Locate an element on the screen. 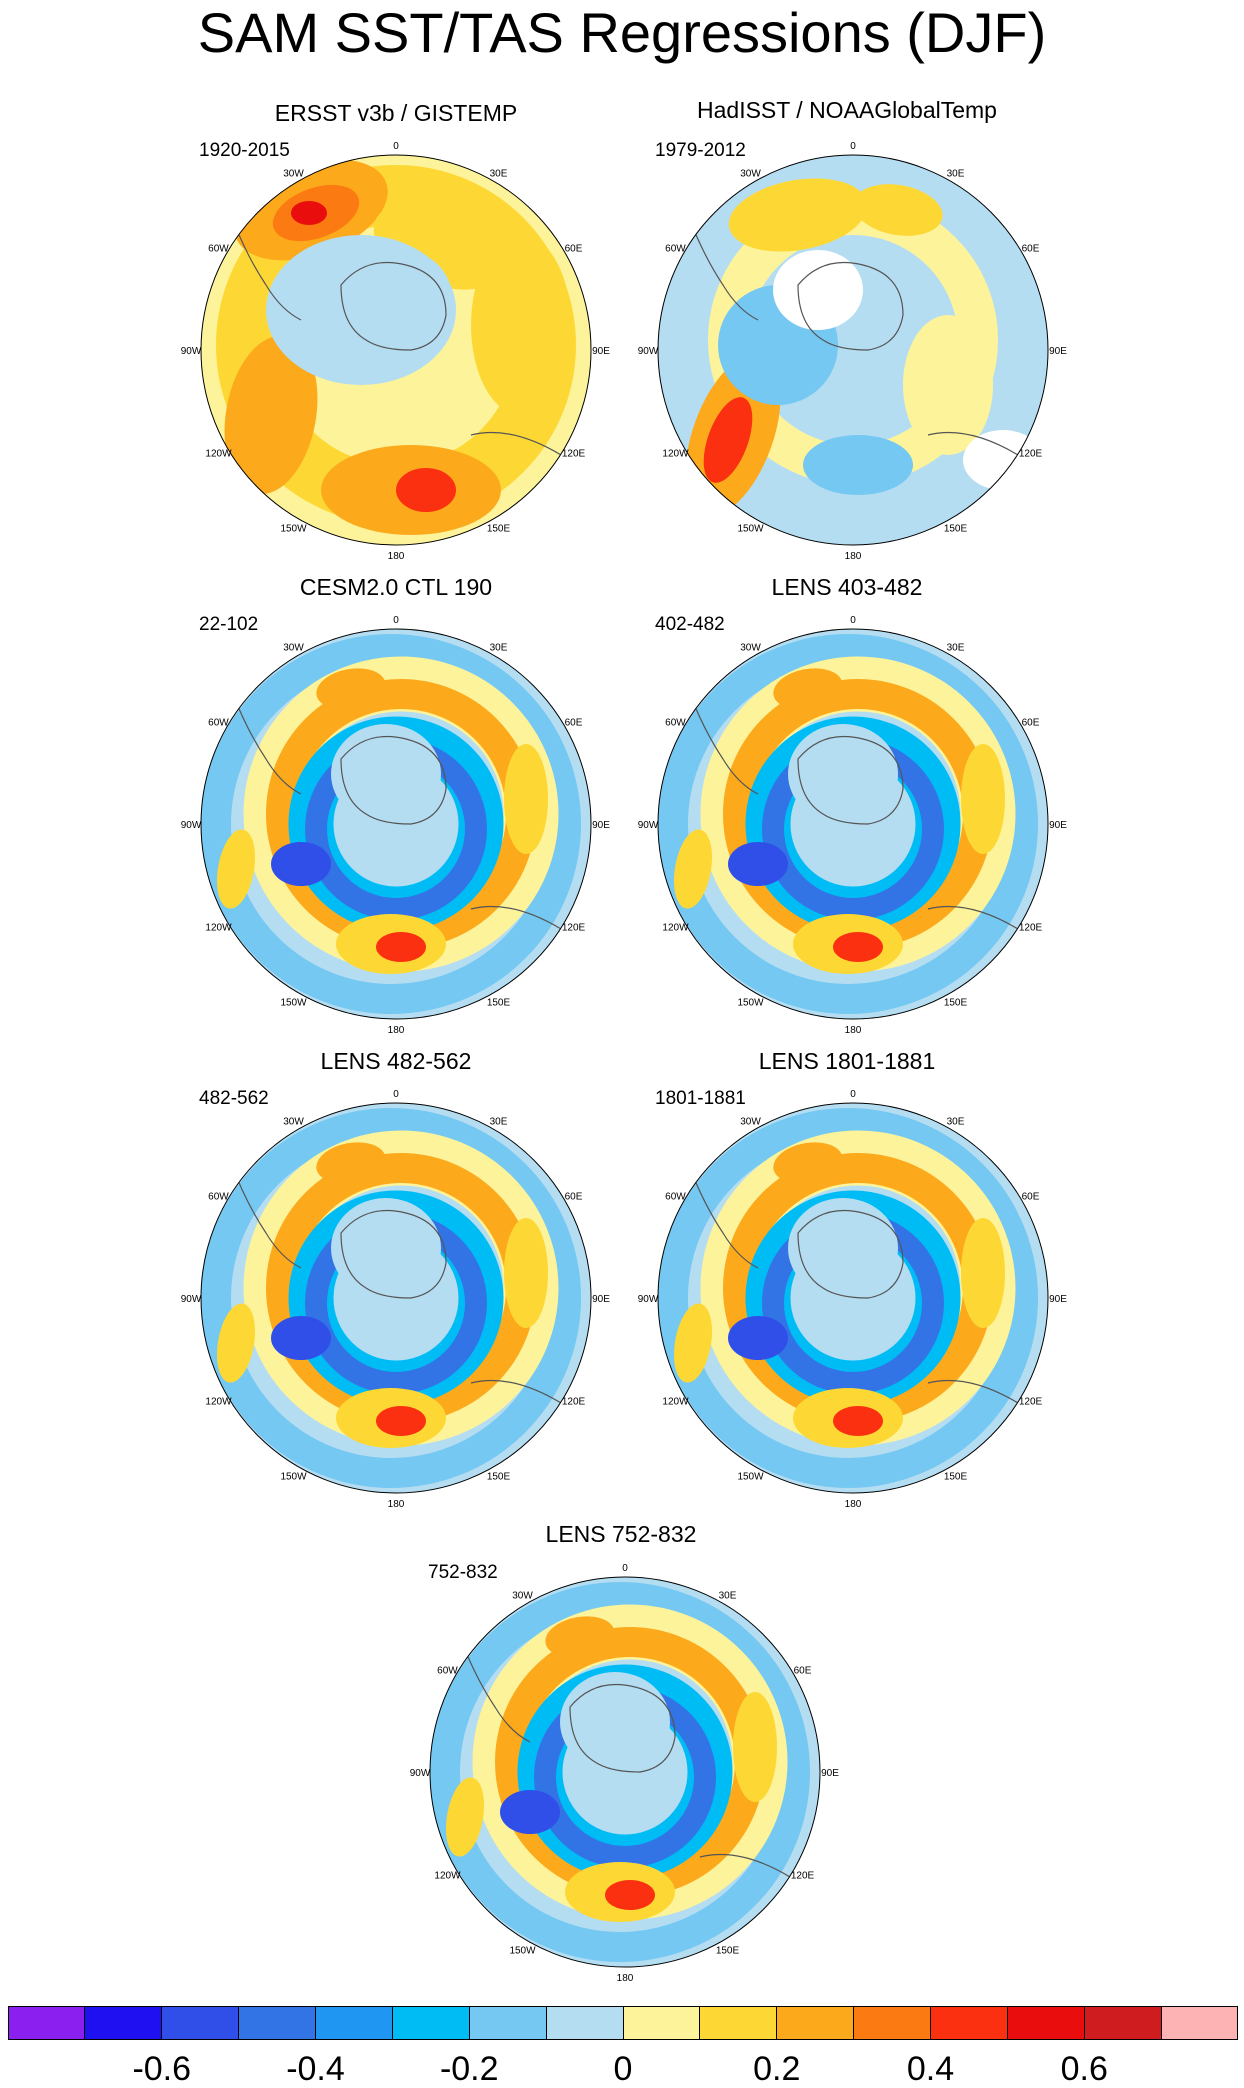 The width and height of the screenshot is (1244, 2088). colorbar-tick-label: -0.2 is located at coordinates (469, 2069).